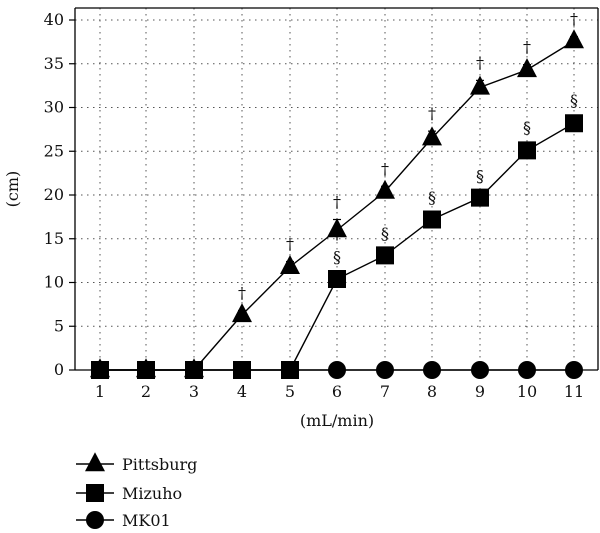 The width and height of the screenshot is (600, 533). I want to click on legend-item-pittsburg: Pittsburg, so click(136, 463).